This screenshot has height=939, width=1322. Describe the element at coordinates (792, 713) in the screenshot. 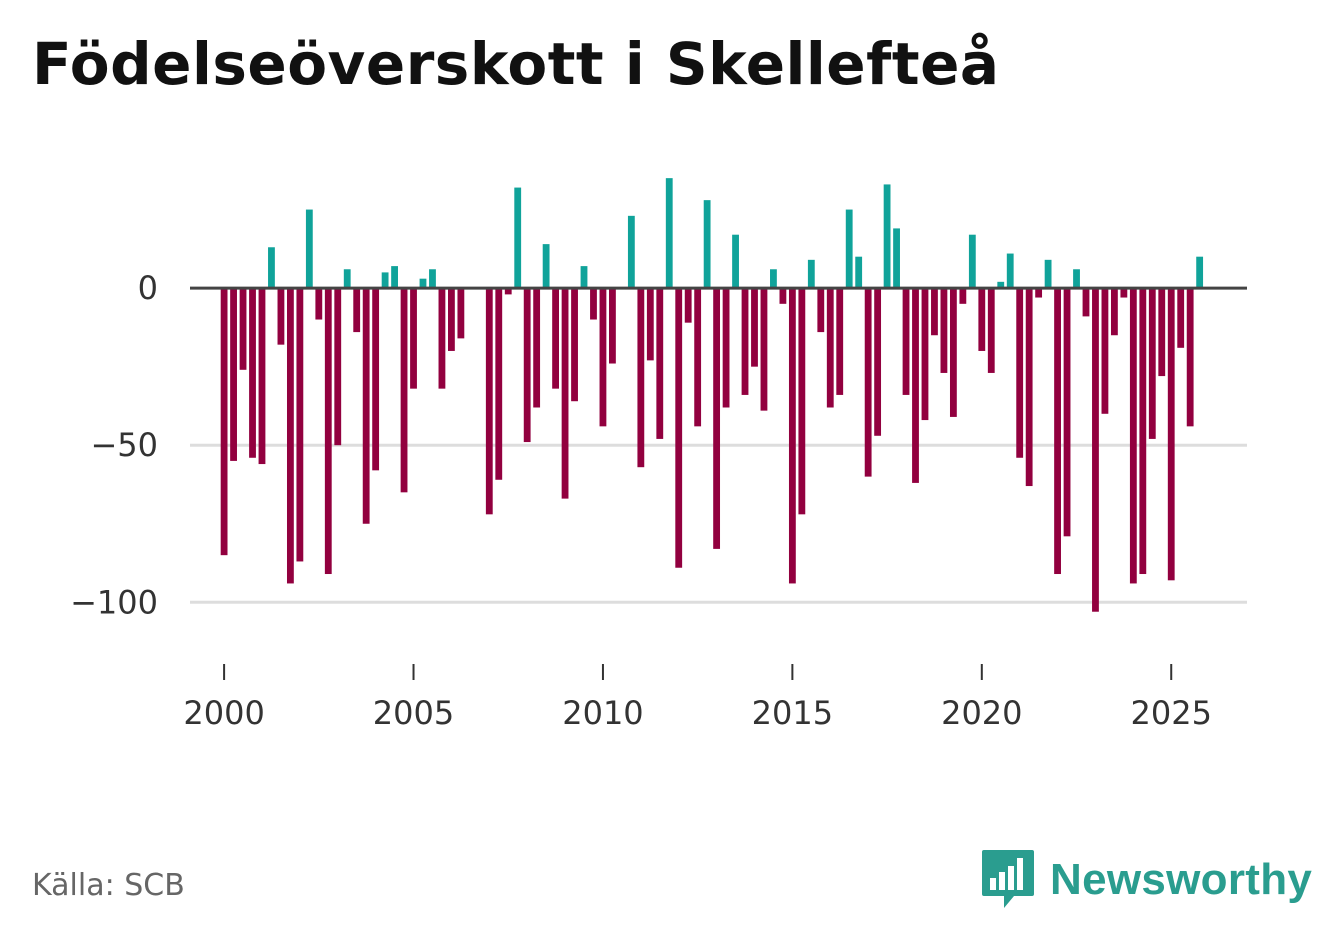

I see `x-tick-label: 2015` at that location.